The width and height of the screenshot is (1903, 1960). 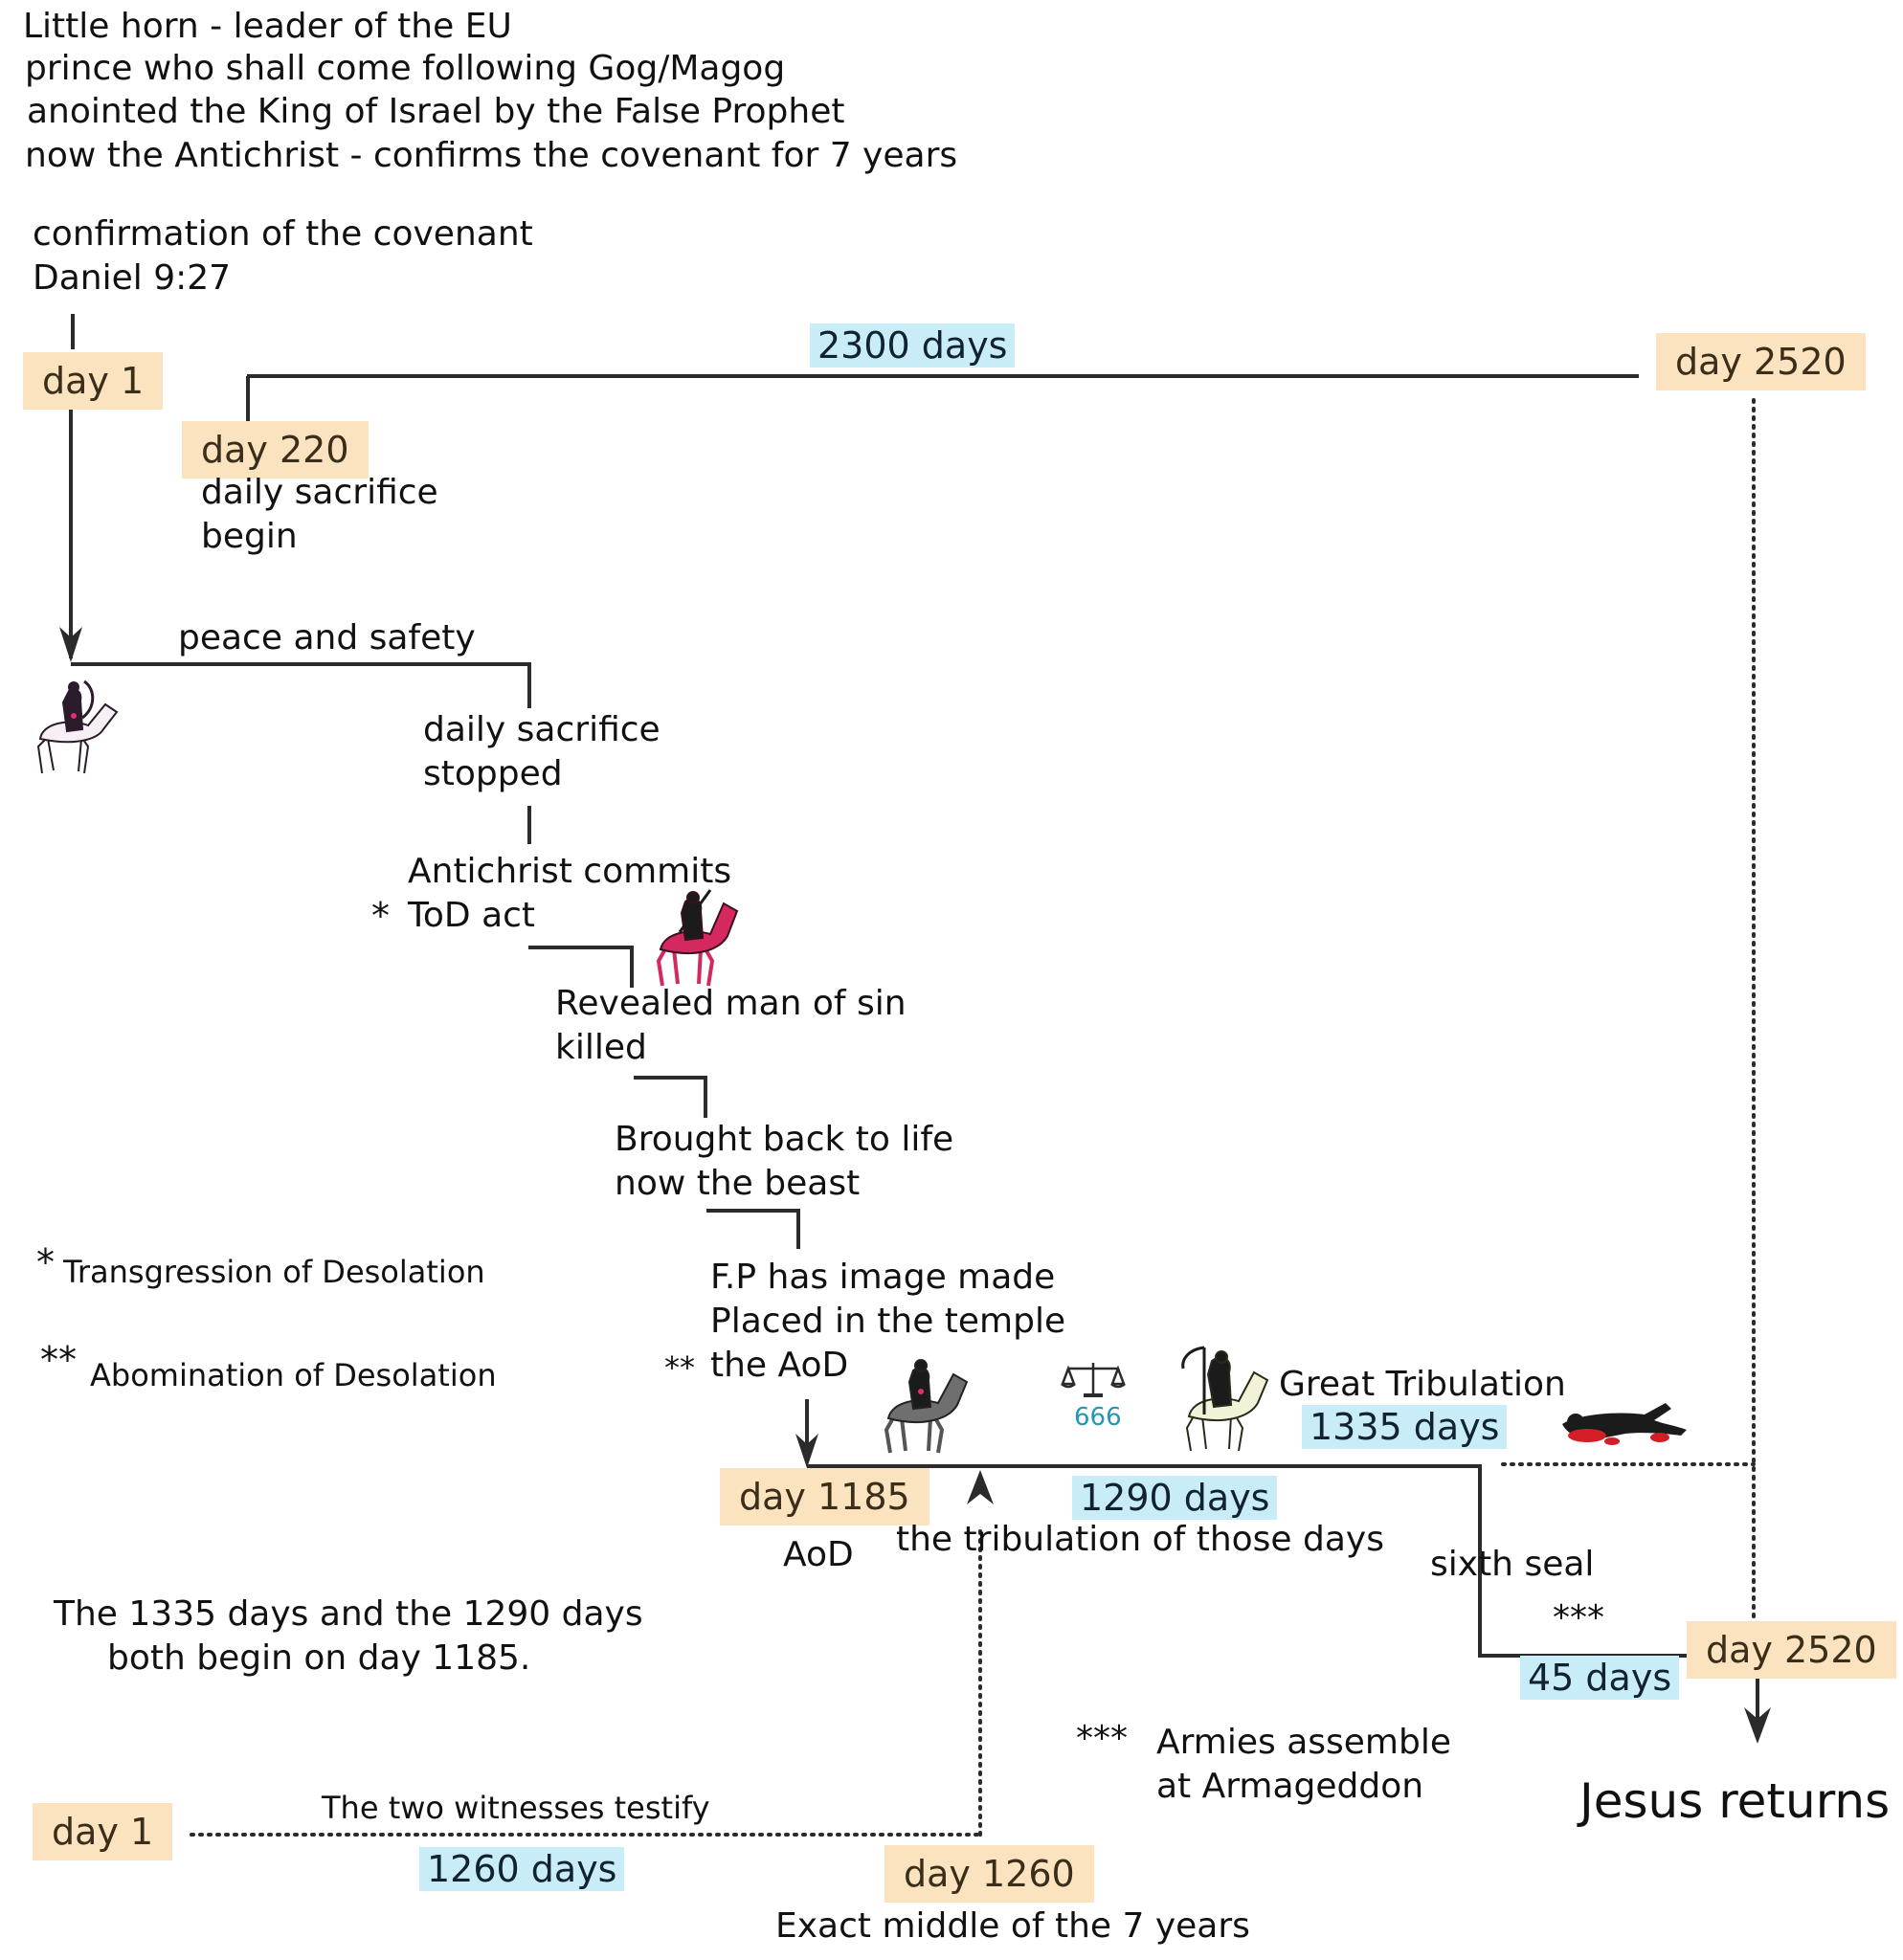 I want to click on fp-image-1: F.P has image made, so click(x=883, y=1277).